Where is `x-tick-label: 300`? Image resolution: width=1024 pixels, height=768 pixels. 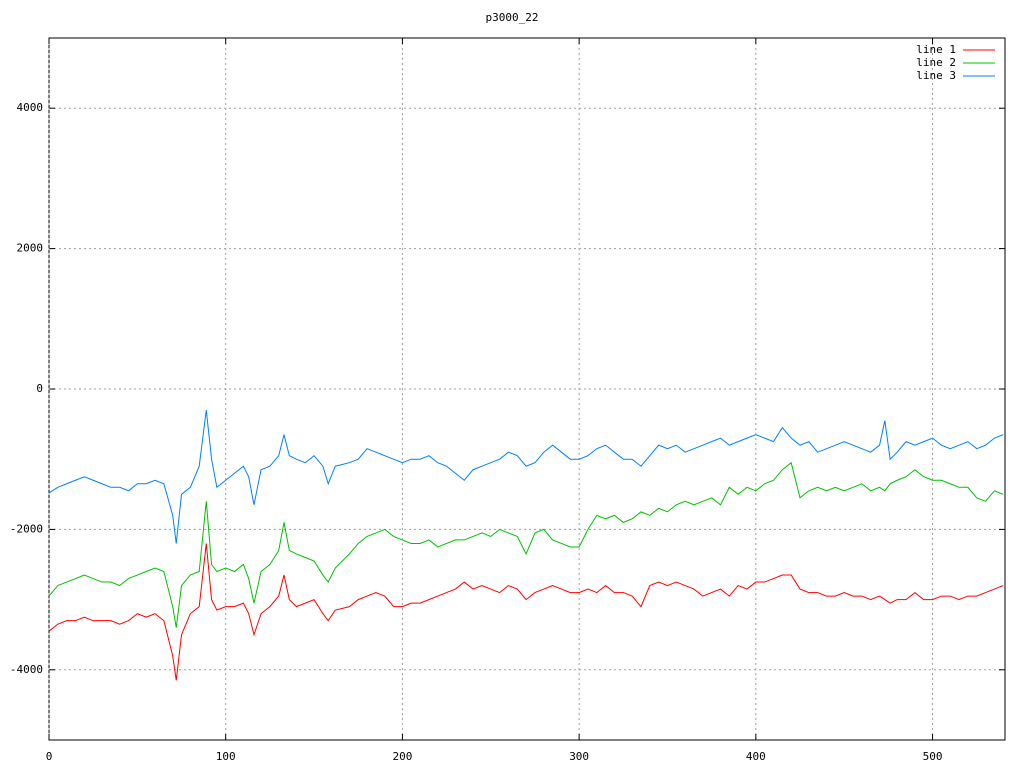 x-tick-label: 300 is located at coordinates (579, 756).